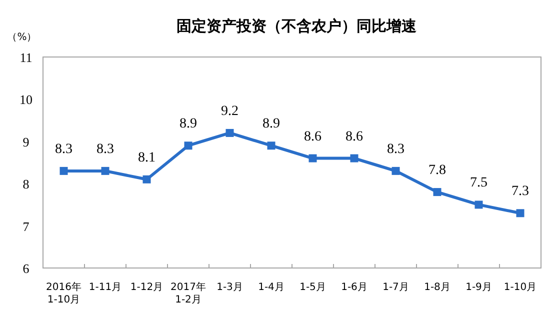 This screenshot has height=315, width=553. I want to click on data-label: 7.3, so click(520, 192).